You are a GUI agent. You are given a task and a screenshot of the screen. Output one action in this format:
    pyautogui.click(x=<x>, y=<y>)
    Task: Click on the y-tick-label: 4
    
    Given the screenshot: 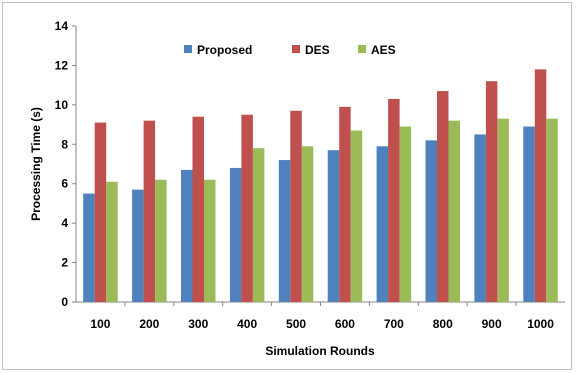 What is the action you would take?
    pyautogui.click(x=64, y=223)
    